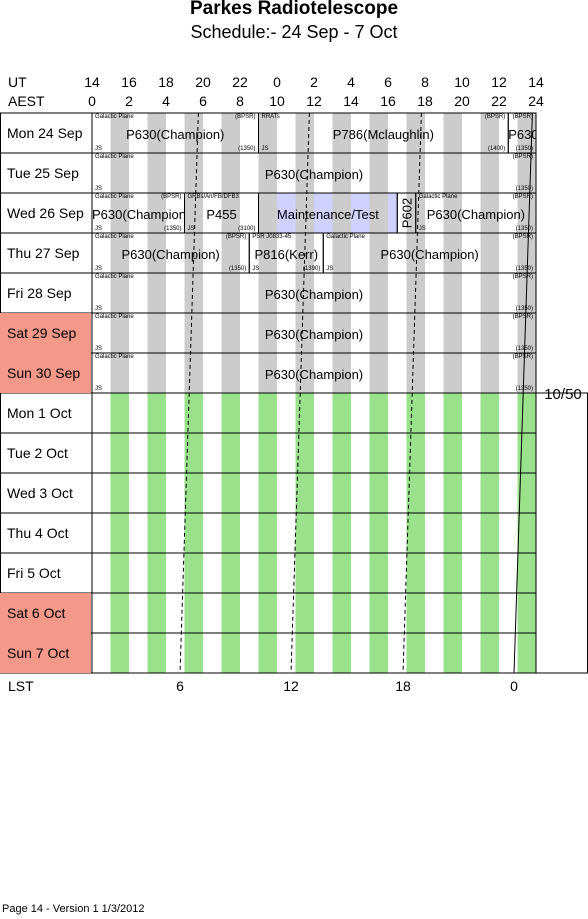 This screenshot has height=919, width=588. What do you see at coordinates (45, 373) in the screenshot?
I see `day-label: Sun 30 Sep` at bounding box center [45, 373].